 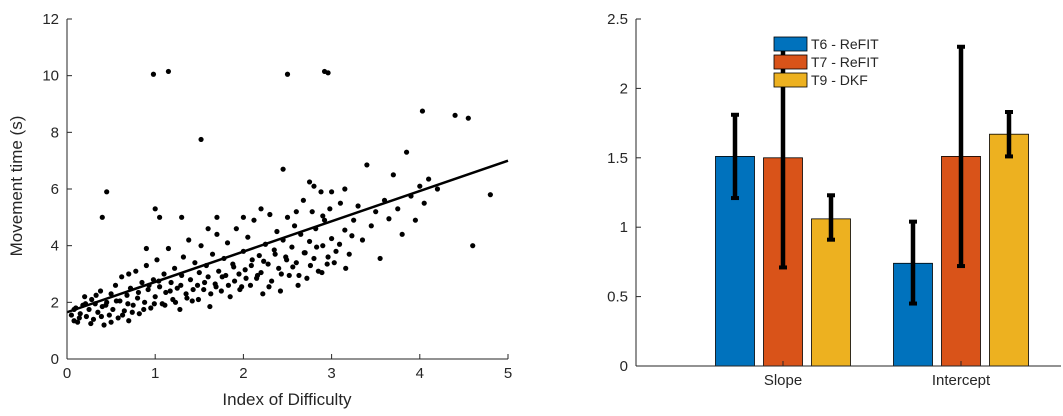 I want to click on scatter-y-tick-label: 0, so click(x=55, y=359).